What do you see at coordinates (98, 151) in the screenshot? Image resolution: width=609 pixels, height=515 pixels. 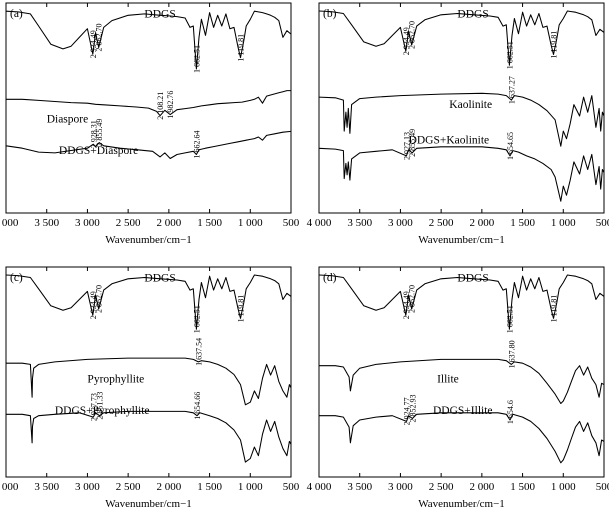 I see `series-label-ddgs-plus-diaspore: DDGS+Diaspore` at bounding box center [98, 151].